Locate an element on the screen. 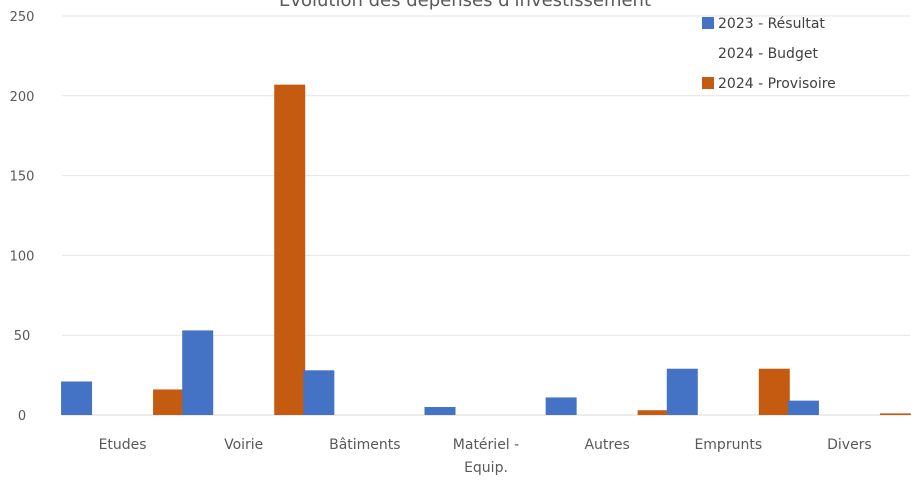 The image size is (914, 482). y-axis-ticks: 0 50 100 150 200 250 is located at coordinates (22, 217).